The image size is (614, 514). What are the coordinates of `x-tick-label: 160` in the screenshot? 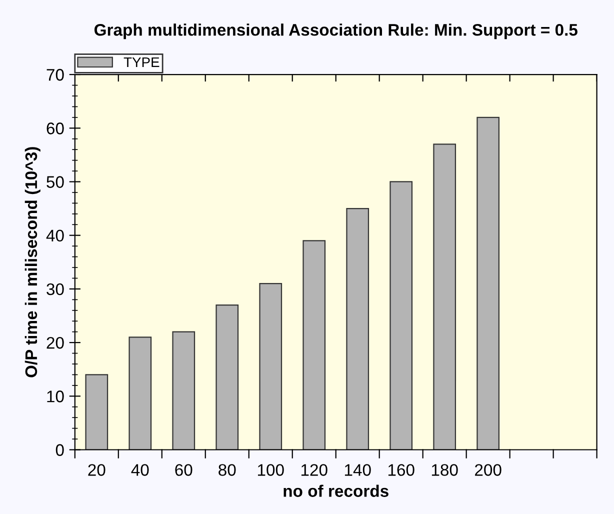 It's located at (401, 470).